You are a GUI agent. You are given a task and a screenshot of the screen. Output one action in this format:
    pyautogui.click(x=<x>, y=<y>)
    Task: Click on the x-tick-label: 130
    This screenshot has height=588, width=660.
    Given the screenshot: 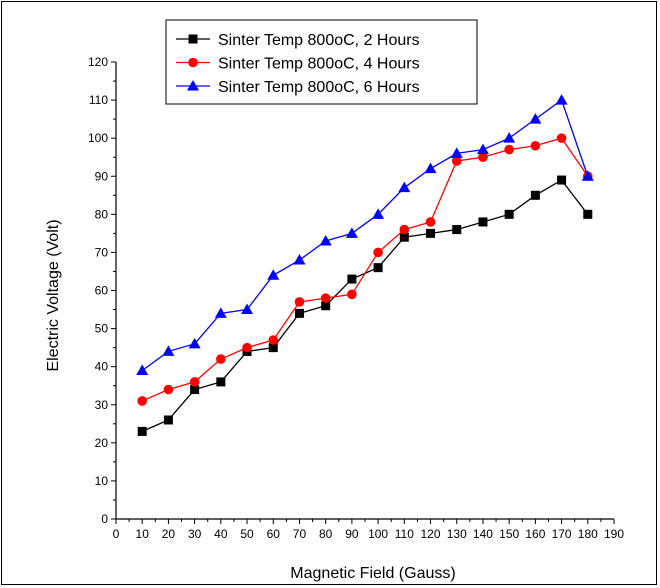 What is the action you would take?
    pyautogui.click(x=457, y=534)
    